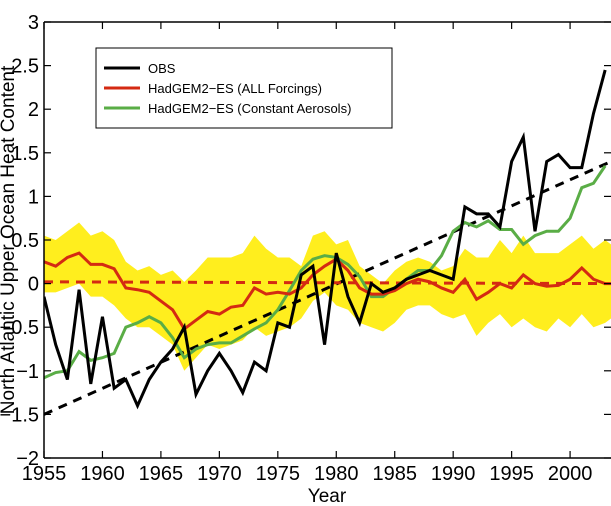  Describe the element at coordinates (33, 285) in the screenshot. I see `y-tick-label: 0` at that location.